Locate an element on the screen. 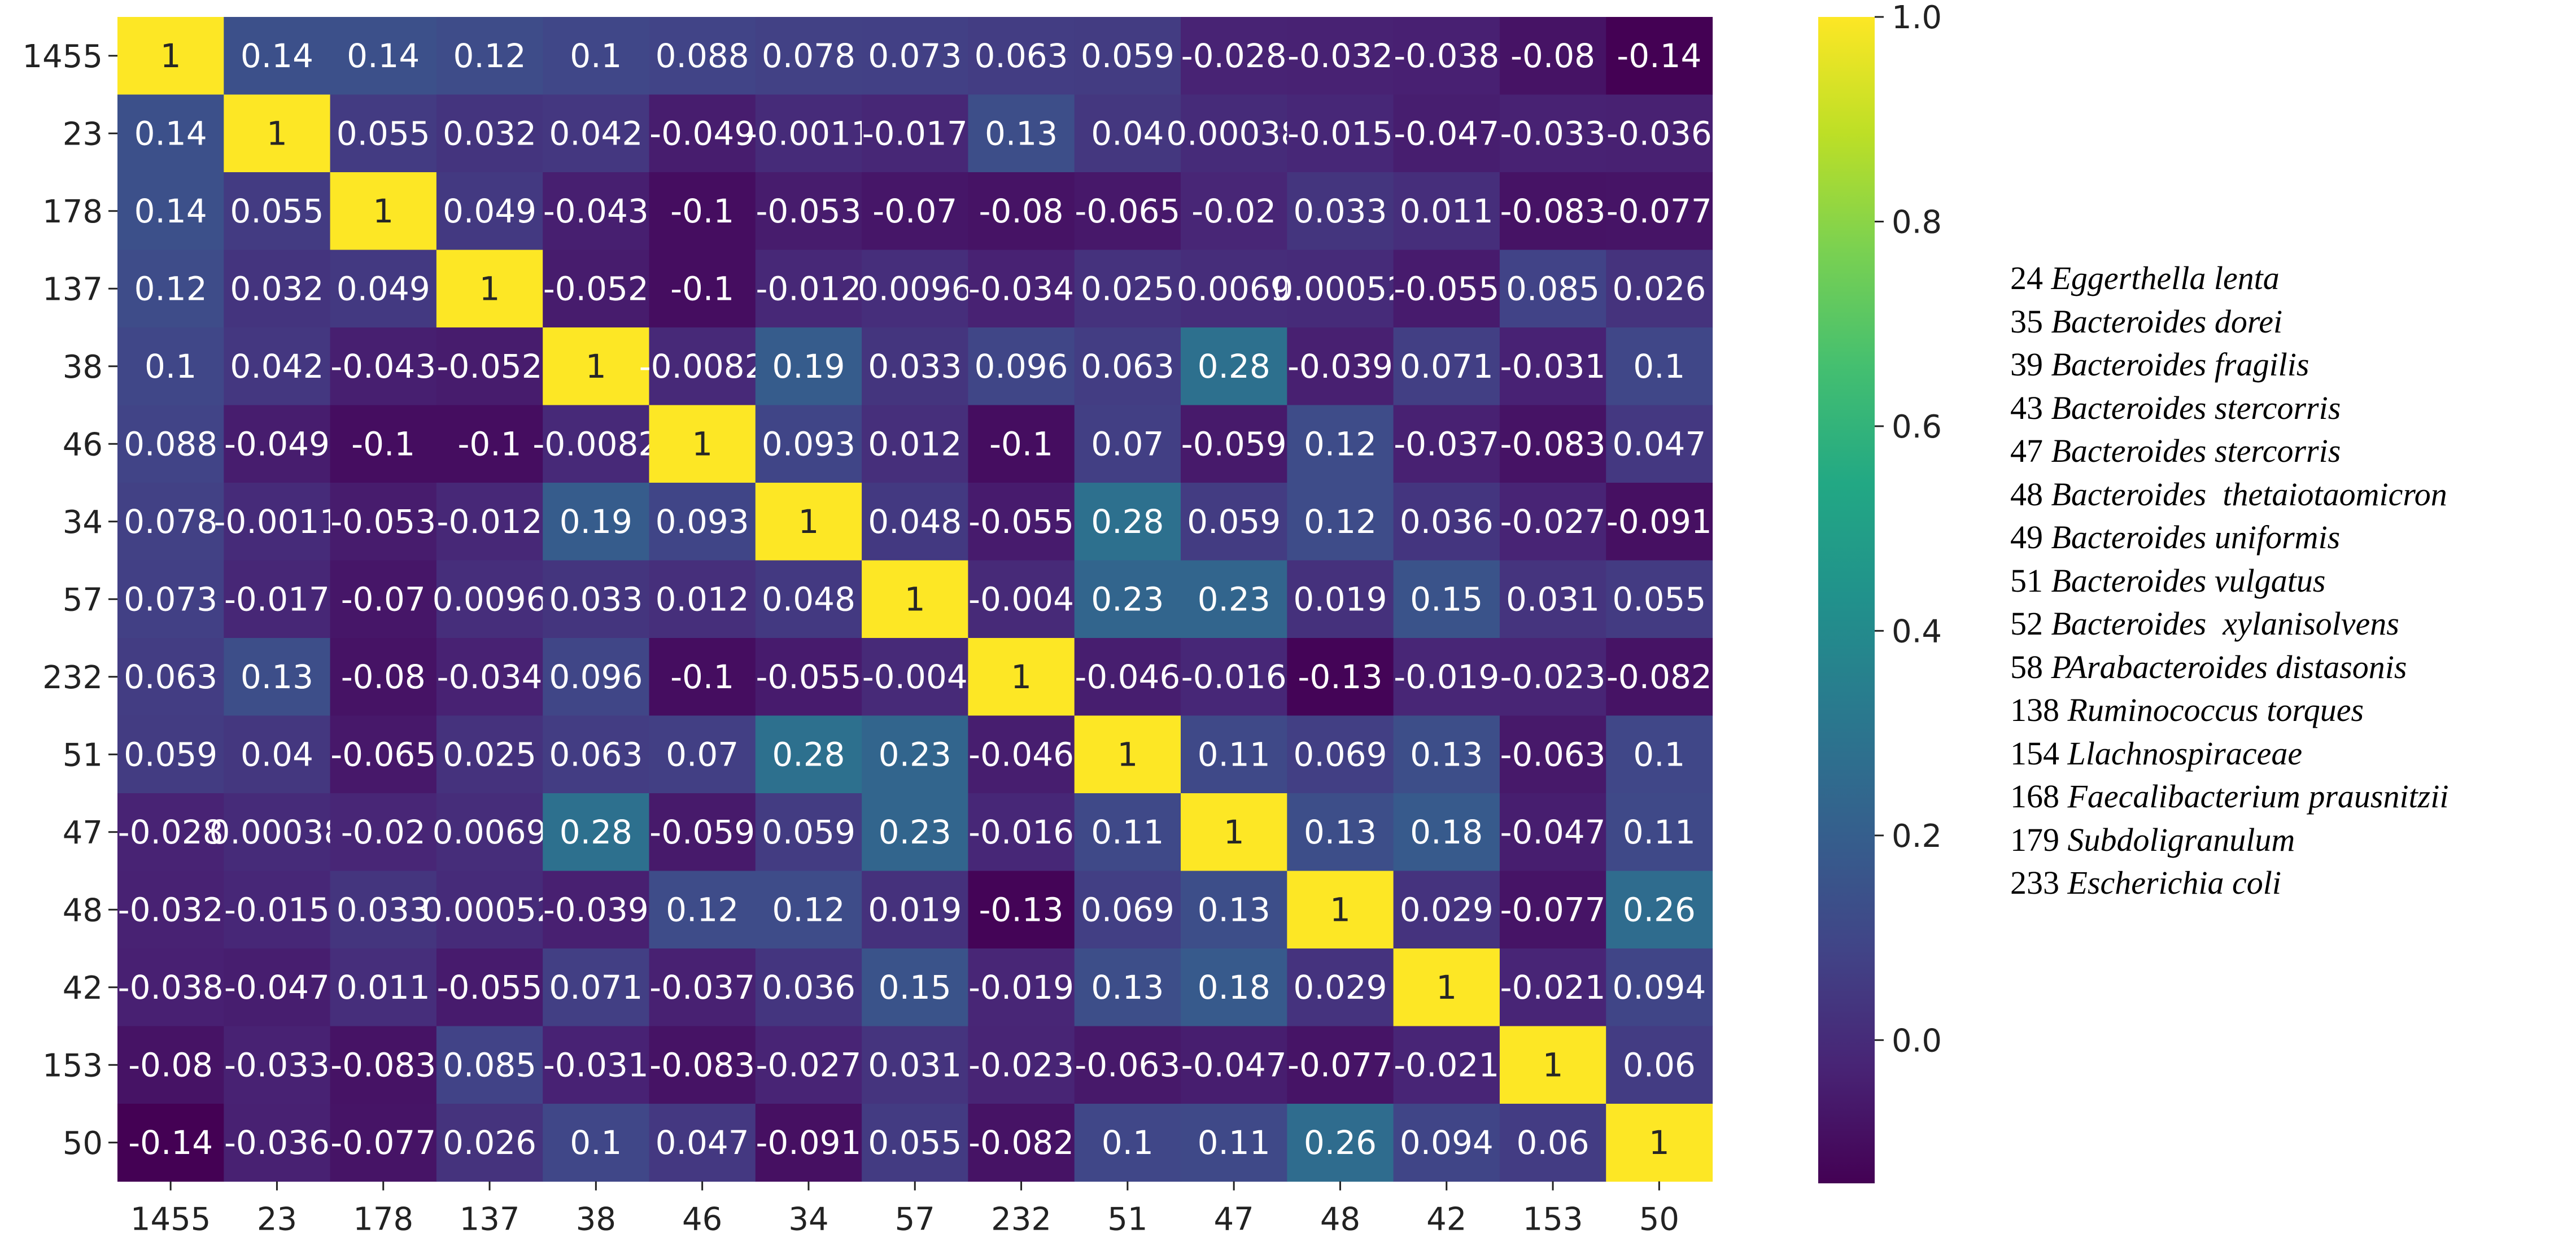 The width and height of the screenshot is (2576, 1246). legend-item: 39 Bacteroides fragilis is located at coordinates (2229, 365).